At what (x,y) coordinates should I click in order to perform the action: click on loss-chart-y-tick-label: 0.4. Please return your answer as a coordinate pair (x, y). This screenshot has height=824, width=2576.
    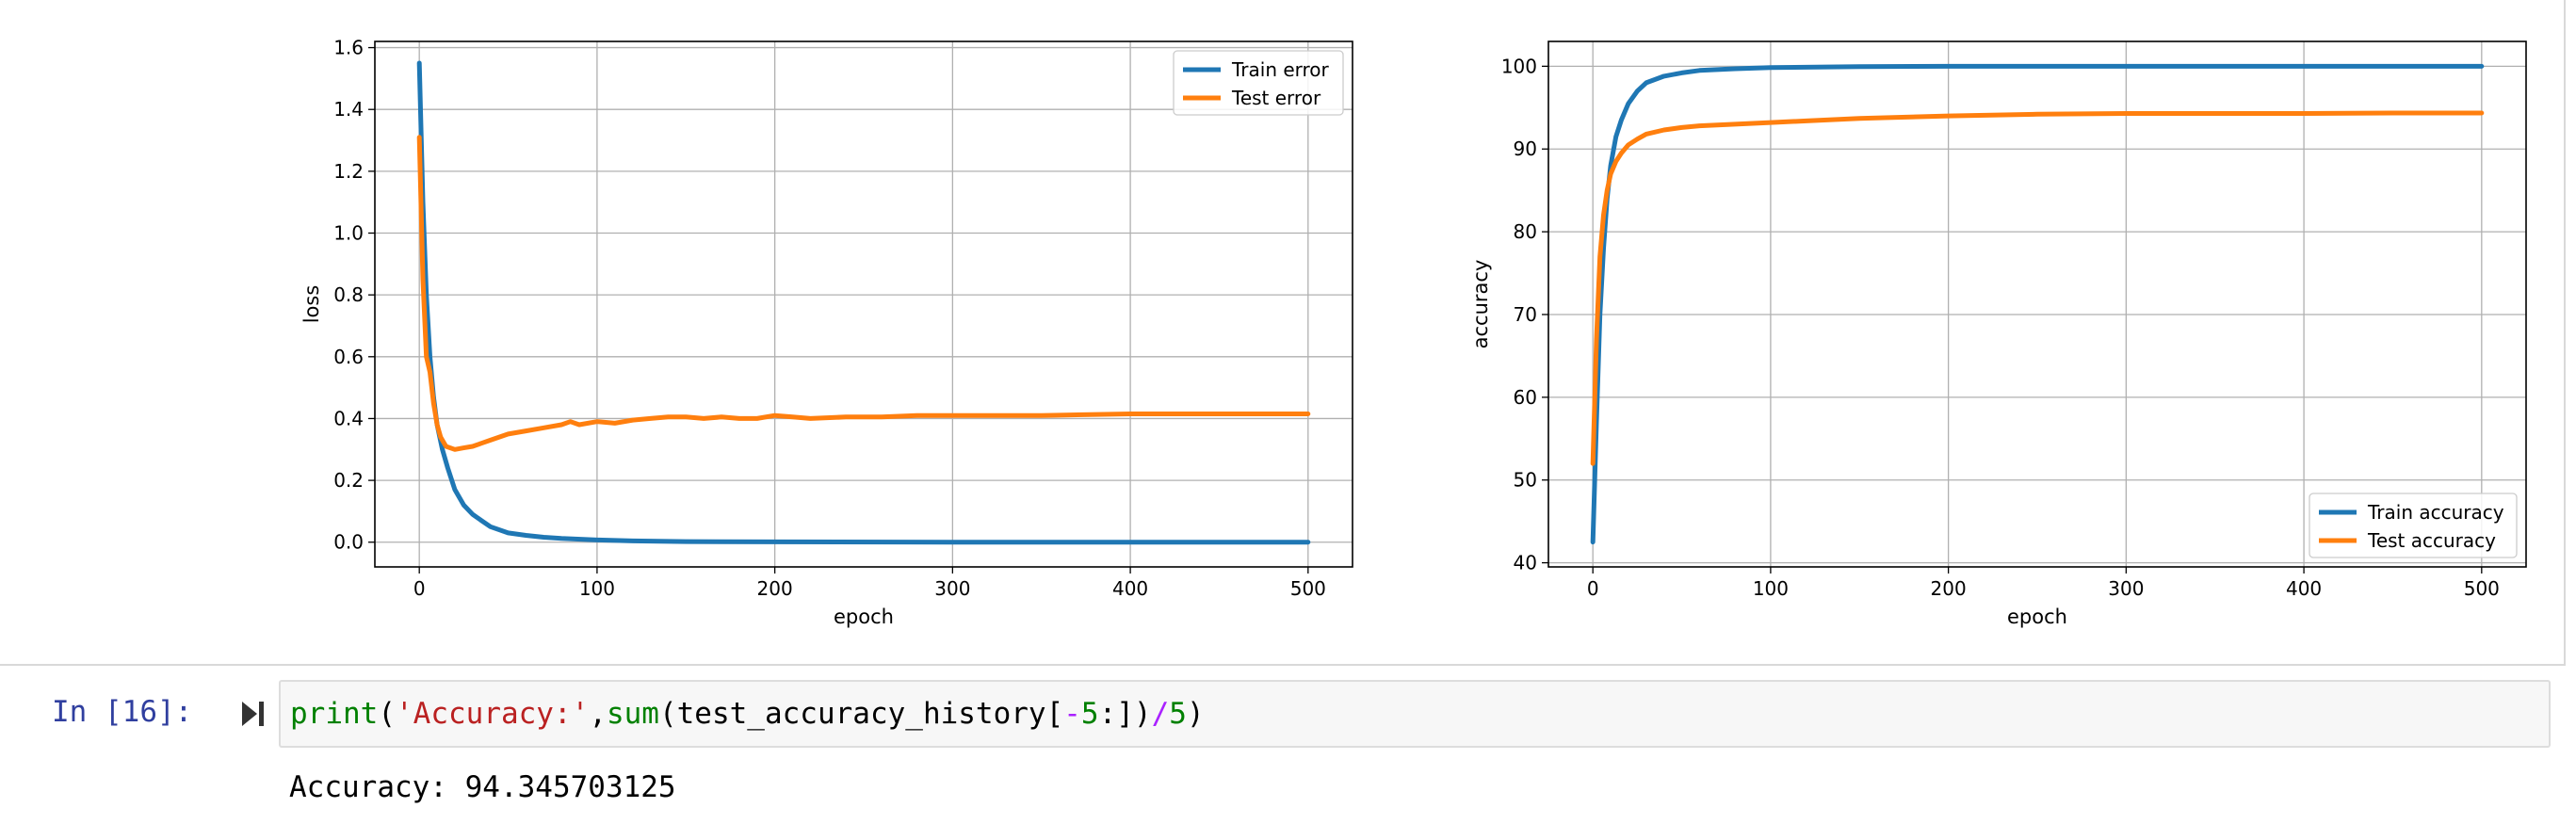
    Looking at the image, I should click on (348, 418).